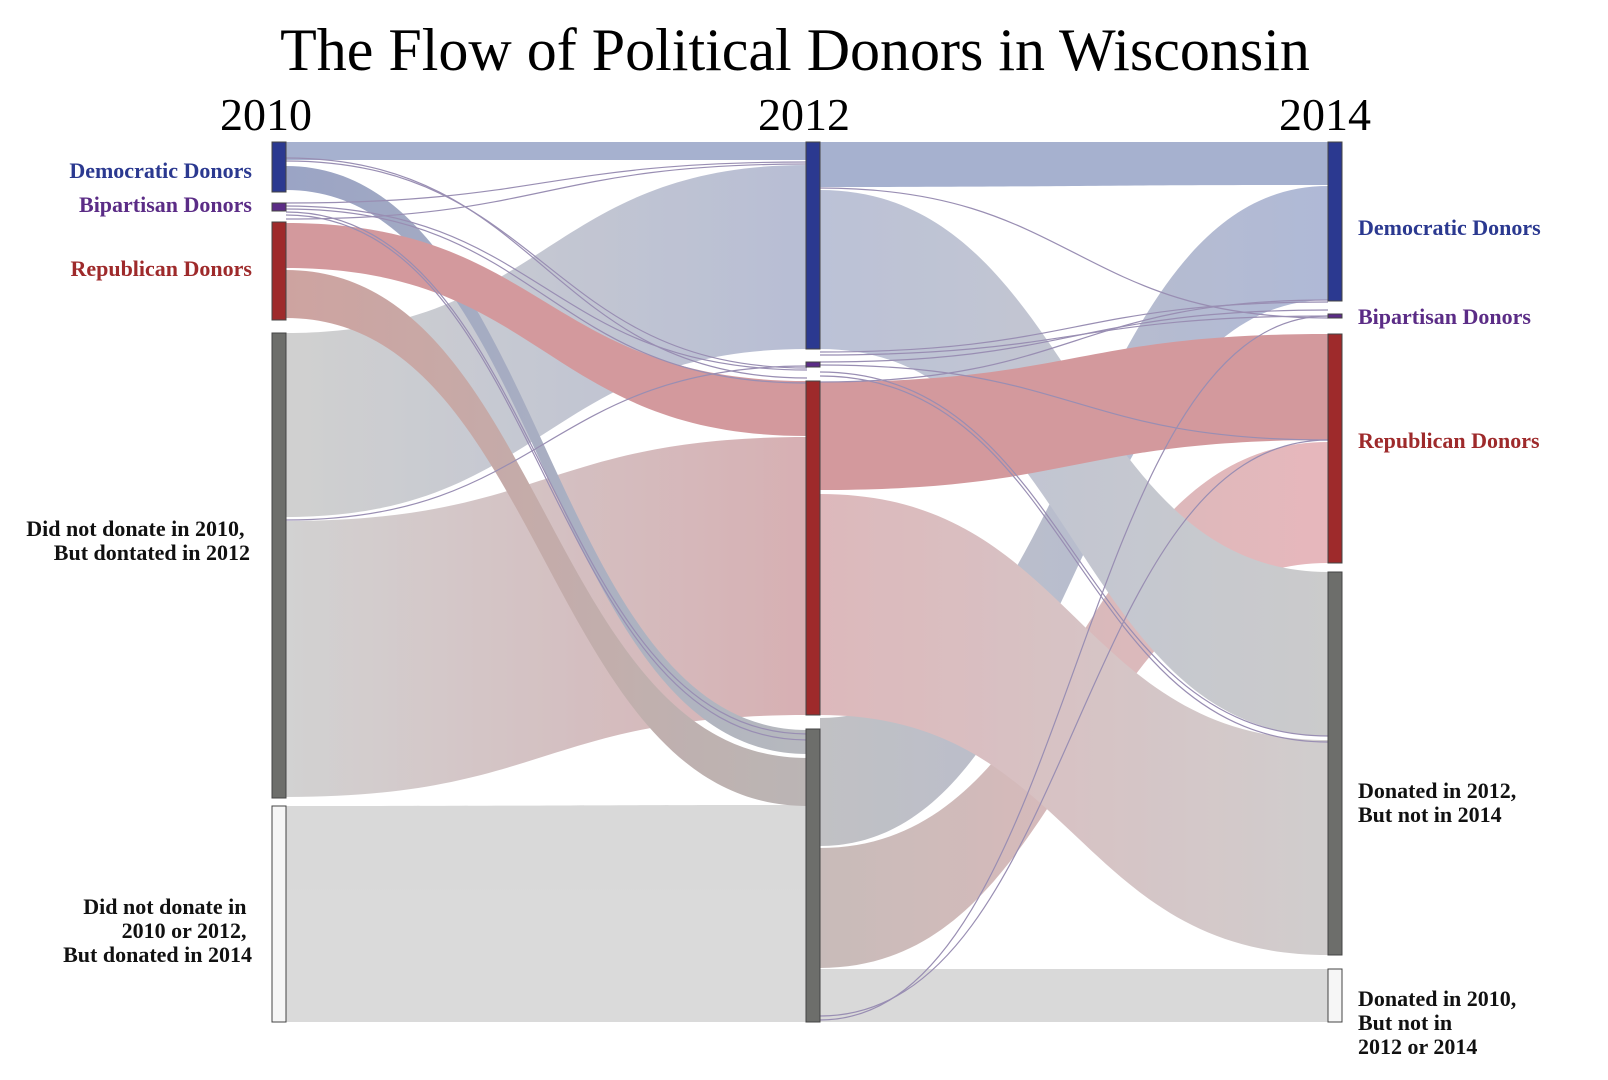 Image resolution: width=1608 pixels, height=1080 pixels. Describe the element at coordinates (546, 151) in the screenshot. I see `flow-democratic-to-democratic-2012` at that location.